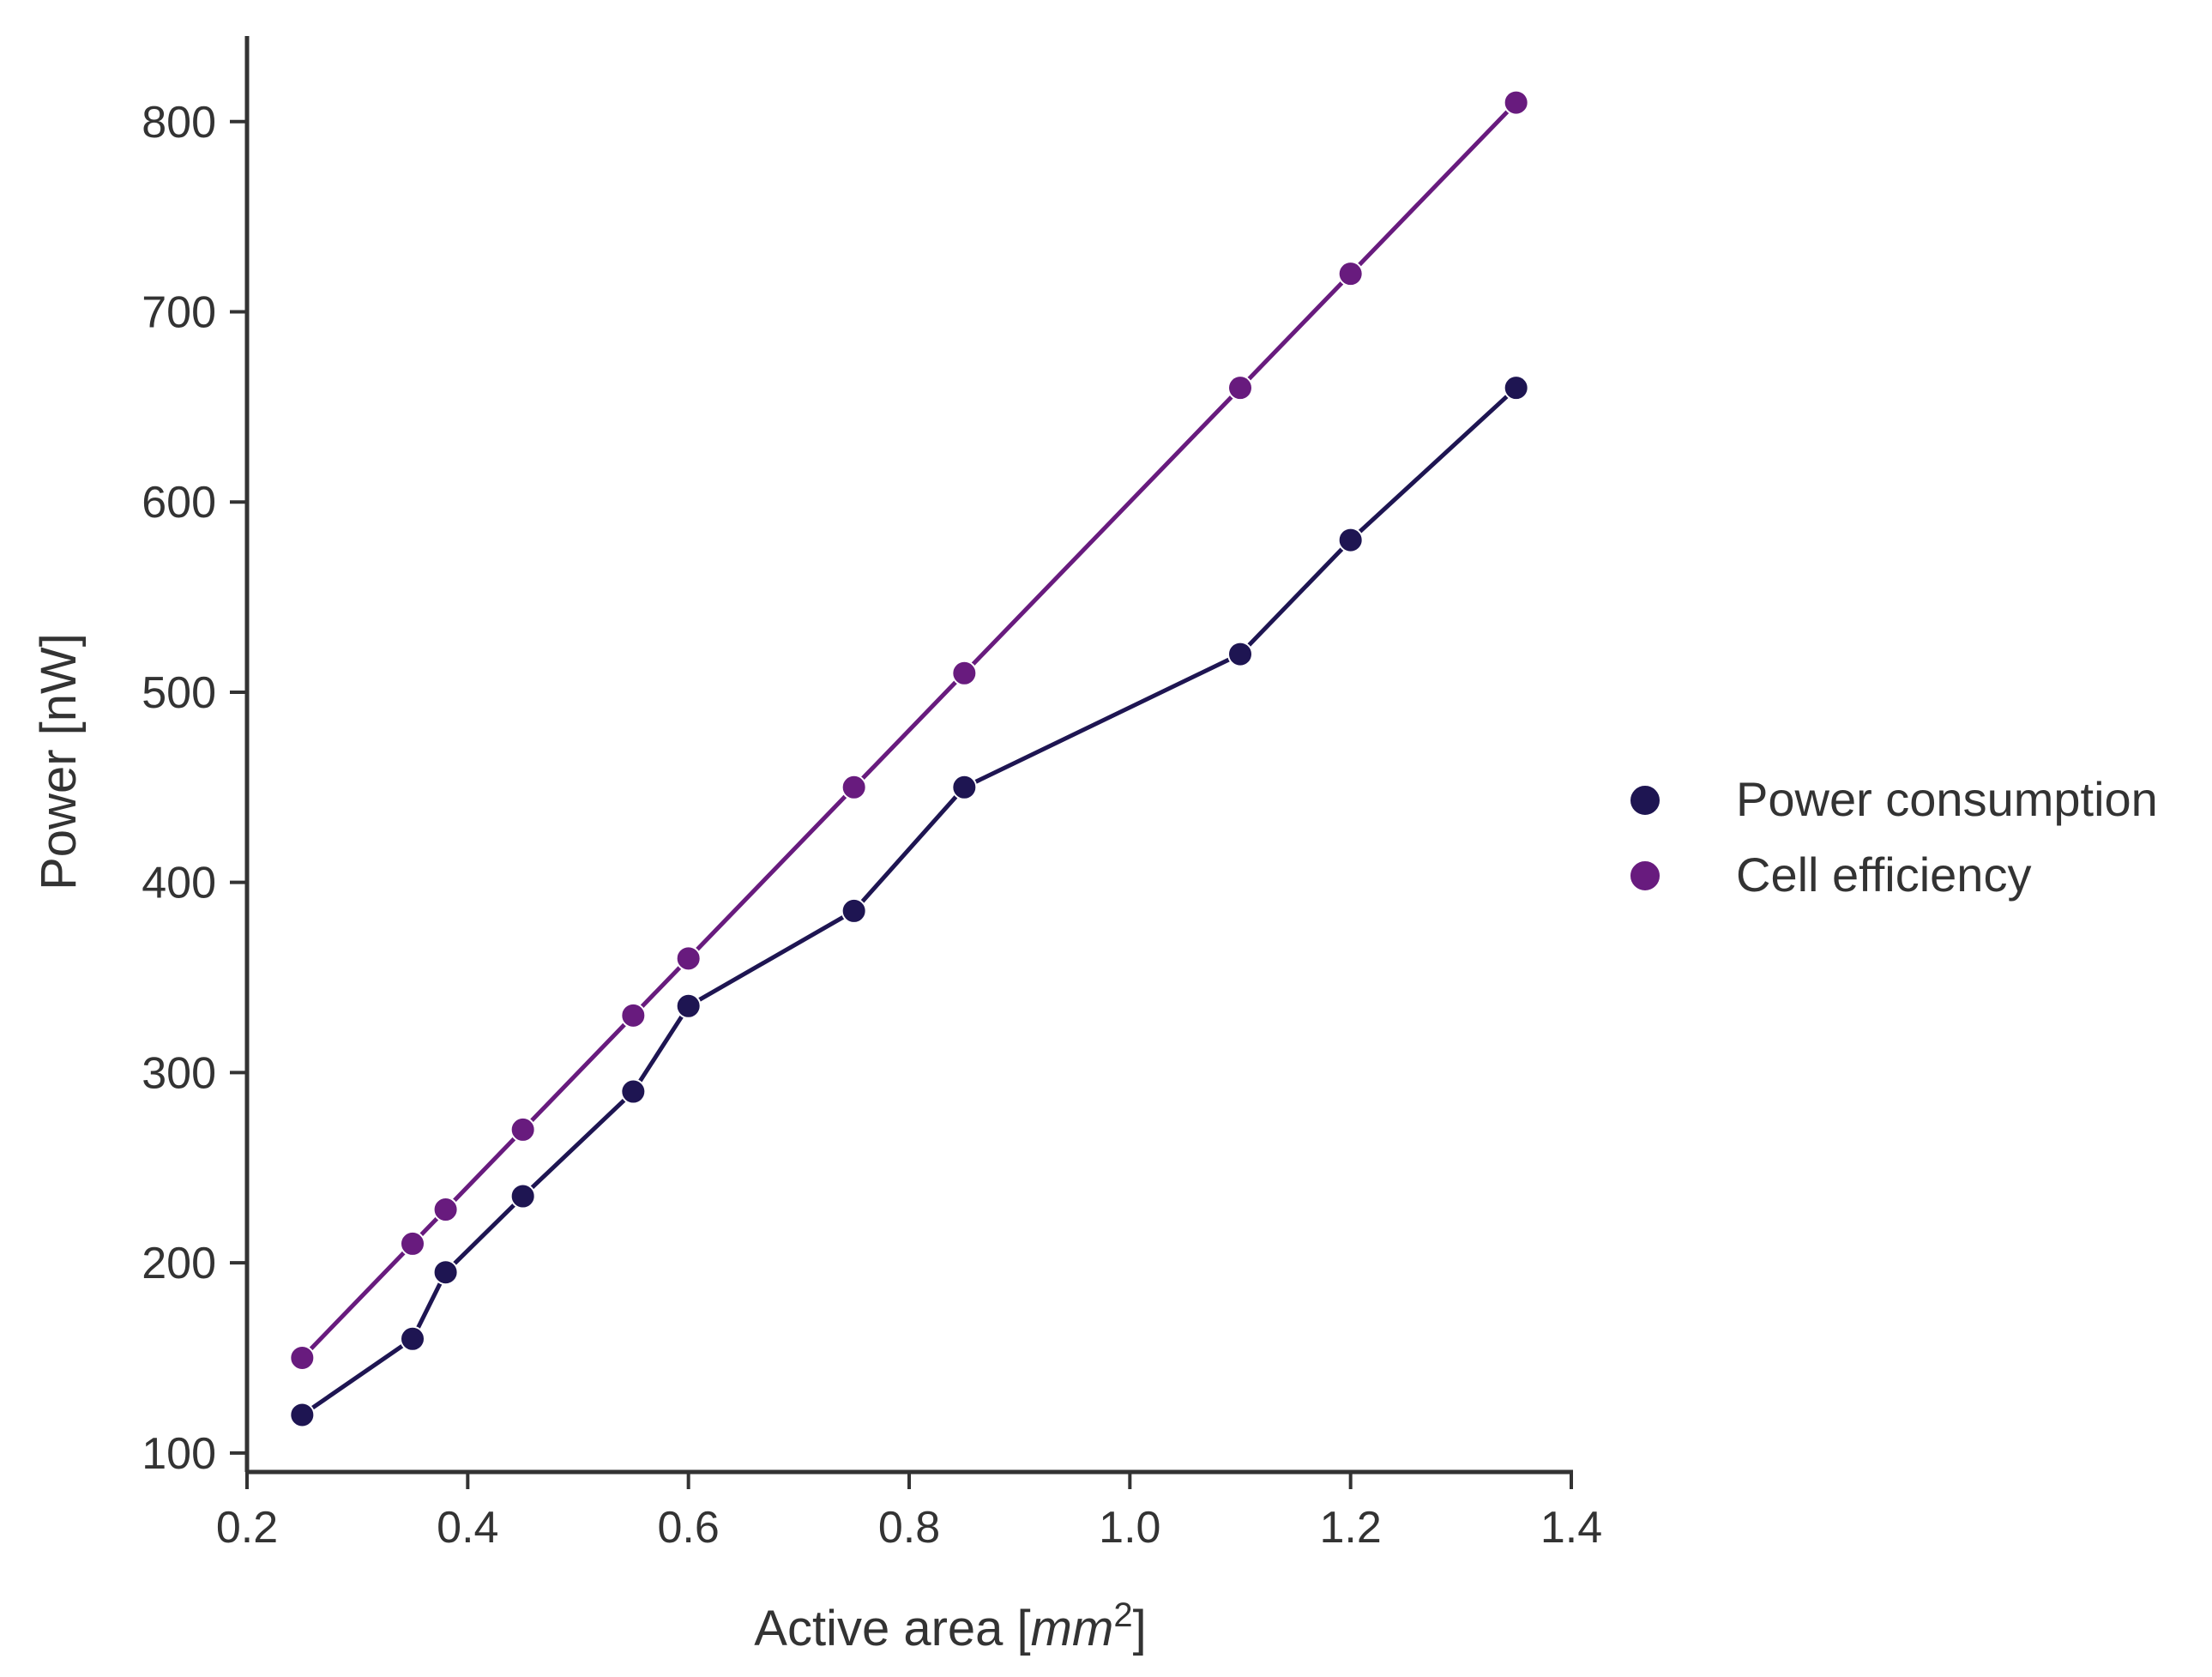 The height and width of the screenshot is (1677, 2212). Describe the element at coordinates (950, 1626) in the screenshot. I see `x-axis-label: Active area [mm2]` at that location.